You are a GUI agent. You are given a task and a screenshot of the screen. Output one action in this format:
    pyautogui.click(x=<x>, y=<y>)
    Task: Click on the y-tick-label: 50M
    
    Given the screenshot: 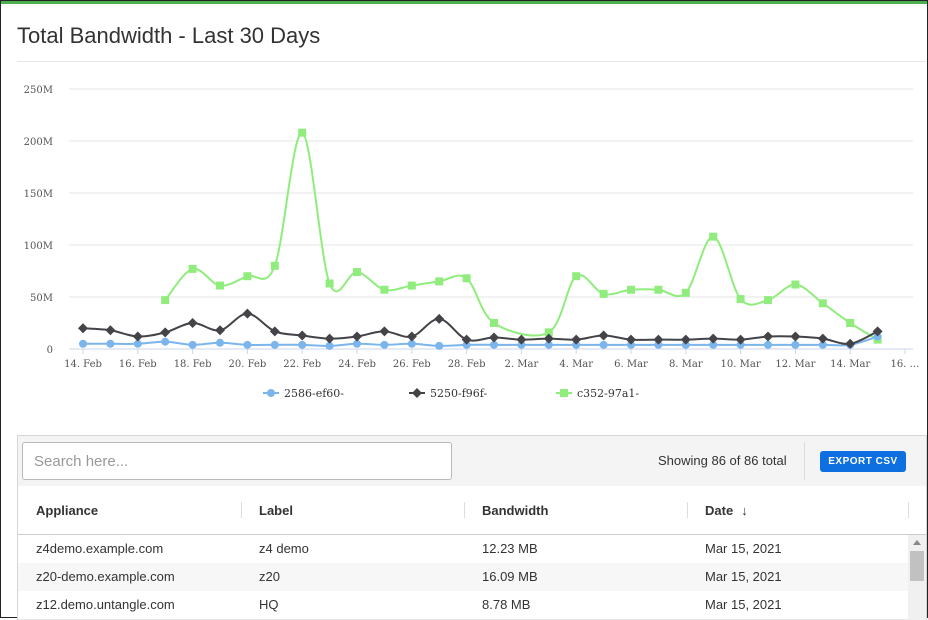 What is the action you would take?
    pyautogui.click(x=41, y=298)
    